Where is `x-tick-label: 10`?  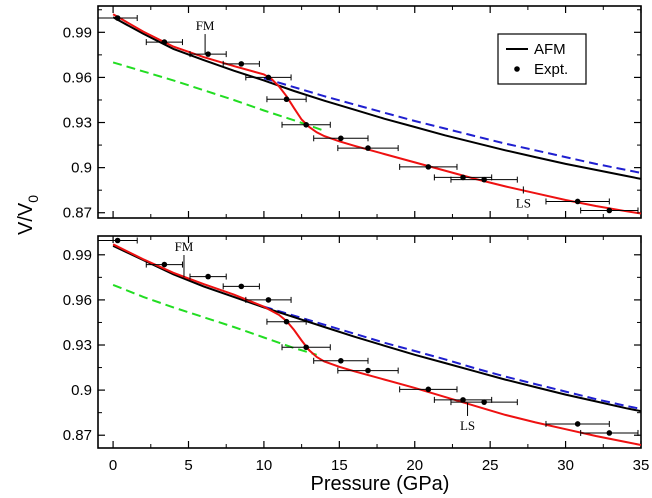 x-tick-label: 10 is located at coordinates (264, 465).